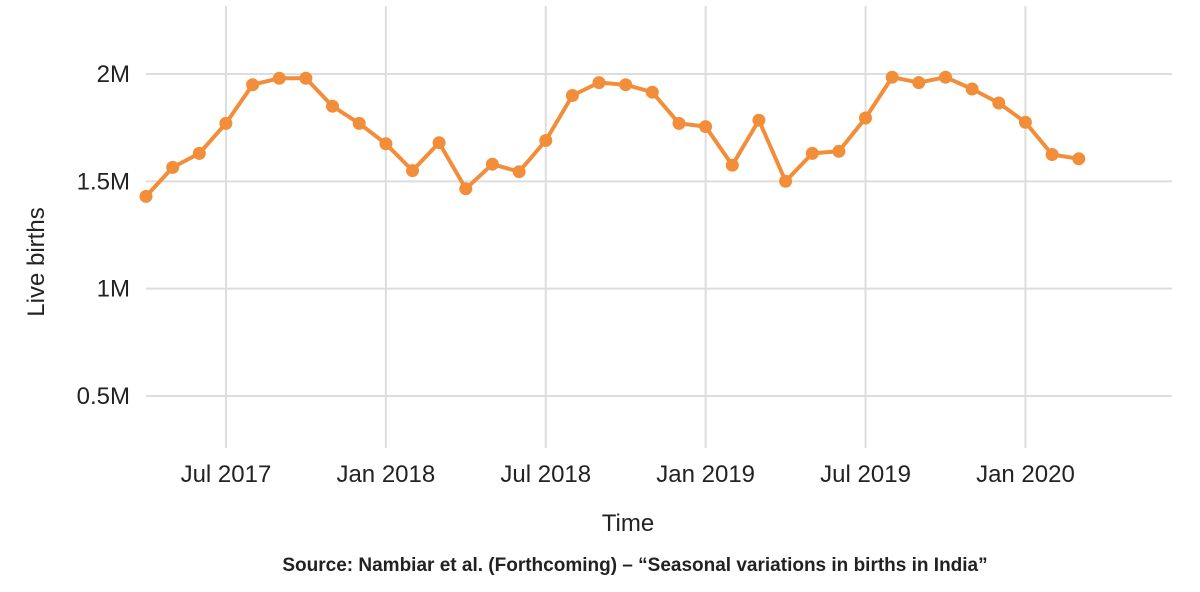 The height and width of the screenshot is (592, 1200). Describe the element at coordinates (103, 235) in the screenshot. I see `y-tick-labels: 0.5M 1M 1.5M 2M` at that location.